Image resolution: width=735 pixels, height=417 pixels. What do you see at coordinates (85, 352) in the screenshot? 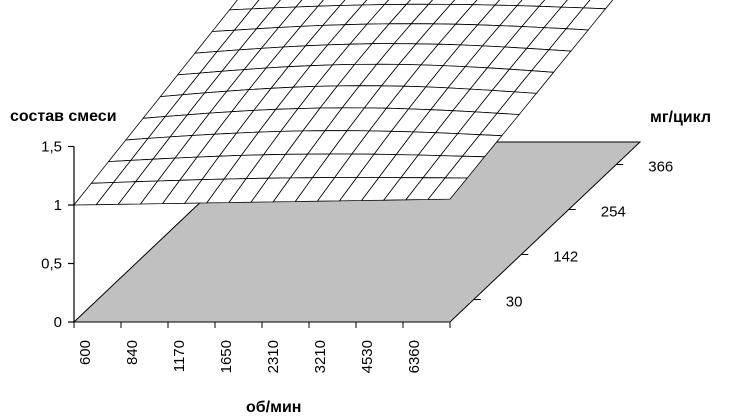
I see `x-tick-label: 600` at bounding box center [85, 352].